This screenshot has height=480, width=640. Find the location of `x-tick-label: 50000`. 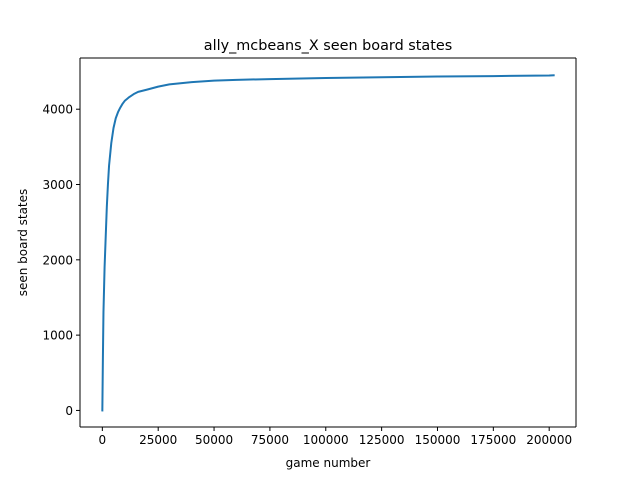

x-tick-label: 50000 is located at coordinates (214, 440).